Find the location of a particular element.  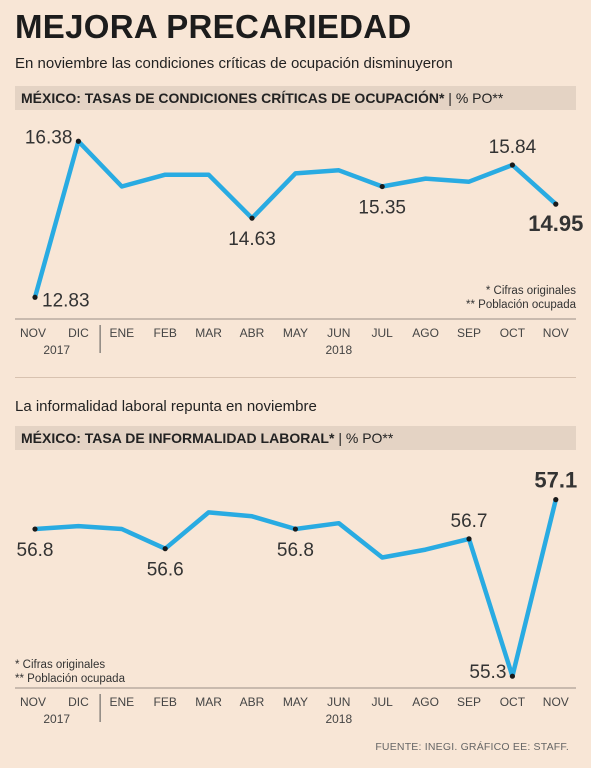

chart1-data-label: 12.83 is located at coordinates (66, 300).